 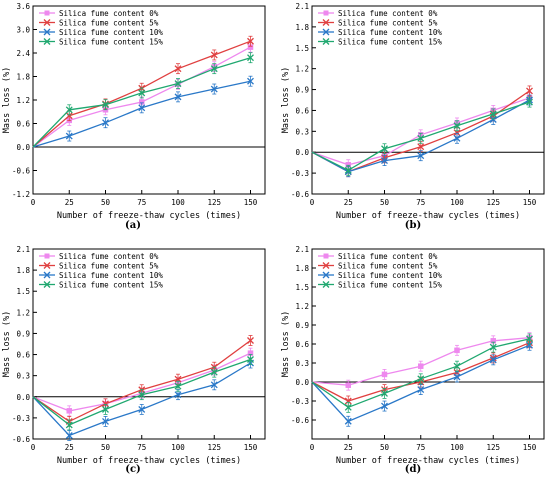 What do you see at coordinates (420, 373) in the screenshot?
I see `series-line` at bounding box center [420, 373].